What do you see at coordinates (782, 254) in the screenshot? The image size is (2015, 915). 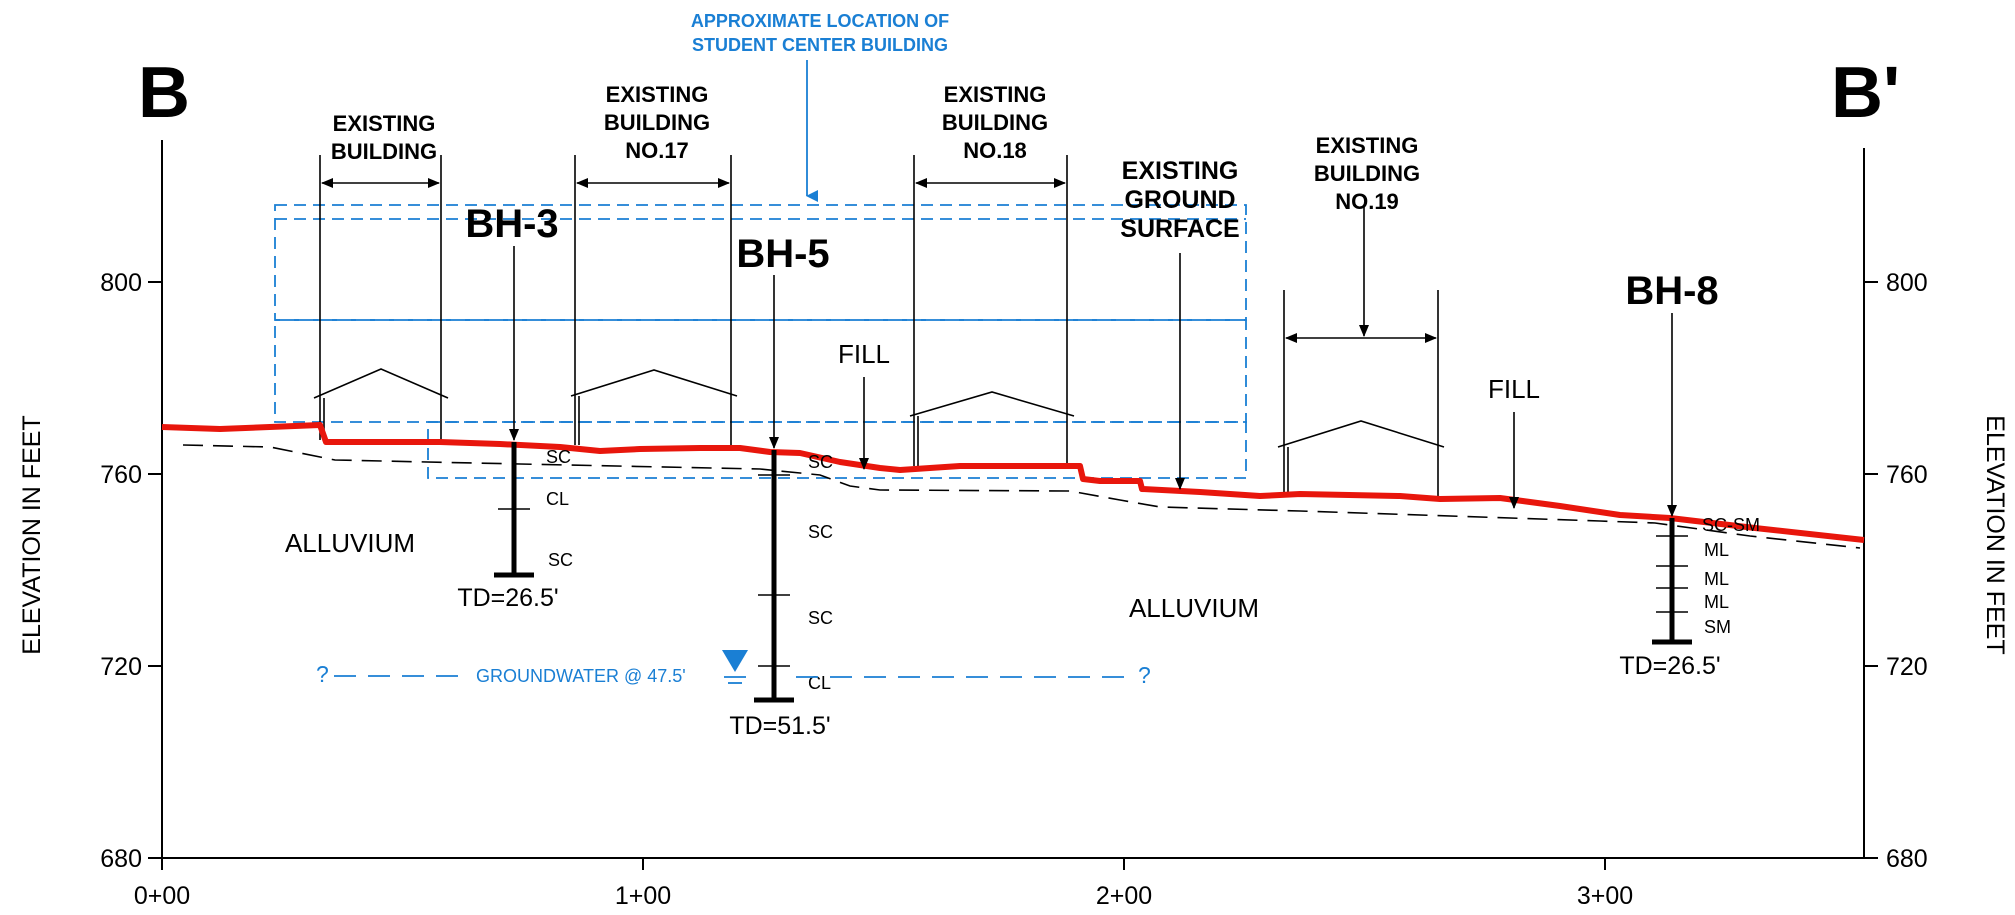 I see `borehole-bh5-label: BH-5` at bounding box center [782, 254].